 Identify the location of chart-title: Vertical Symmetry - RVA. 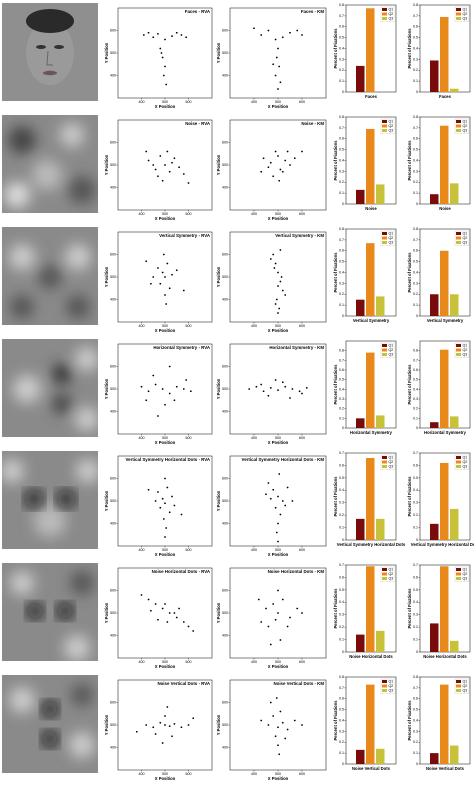
(185, 235).